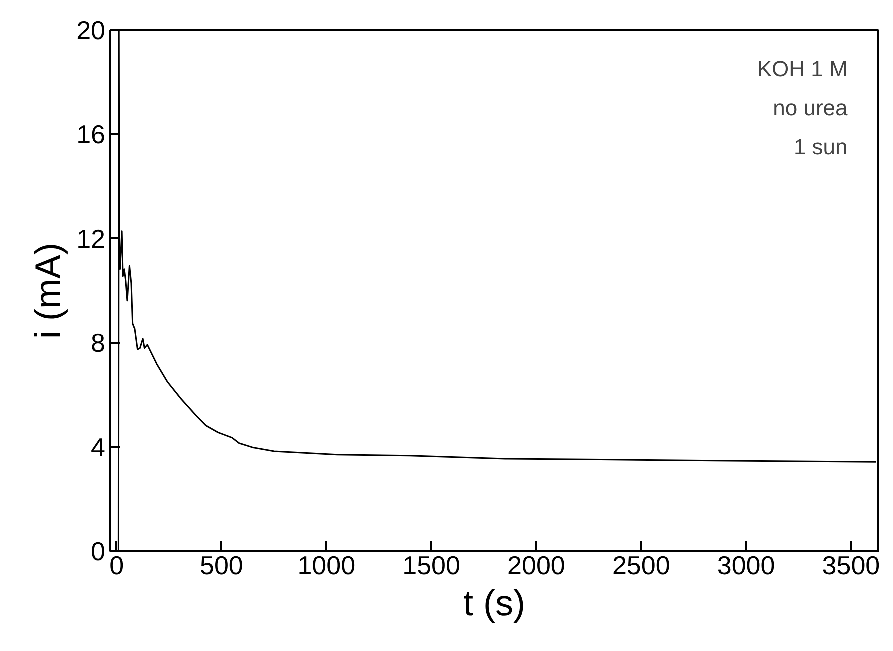 The height and width of the screenshot is (651, 893). Describe the element at coordinates (91, 135) in the screenshot. I see `y-tick-label: 16` at that location.